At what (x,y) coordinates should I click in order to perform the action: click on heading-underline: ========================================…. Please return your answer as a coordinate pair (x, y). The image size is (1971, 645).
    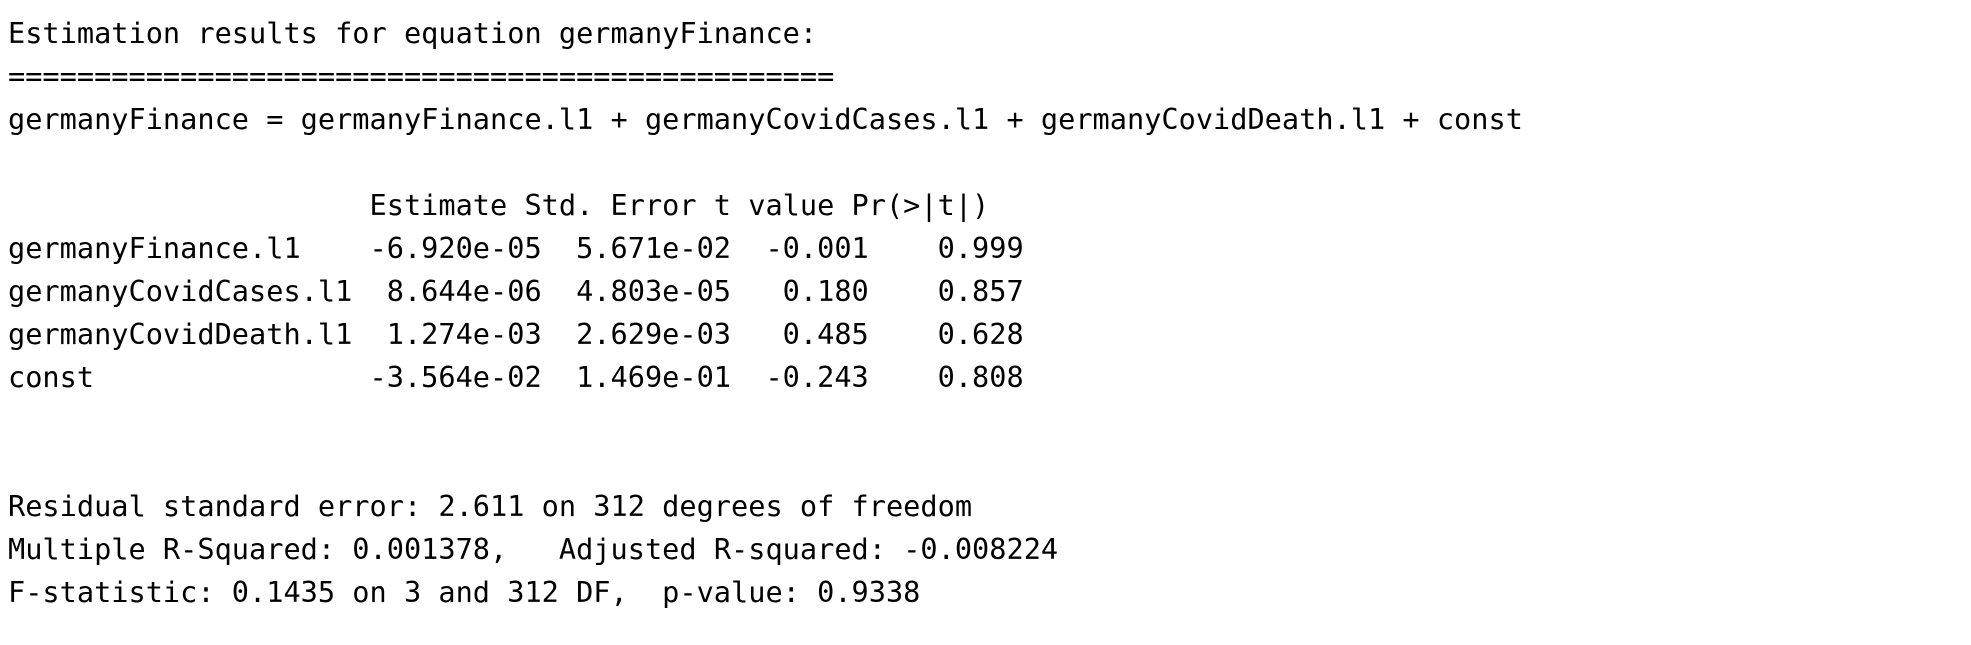
    Looking at the image, I should click on (421, 76).